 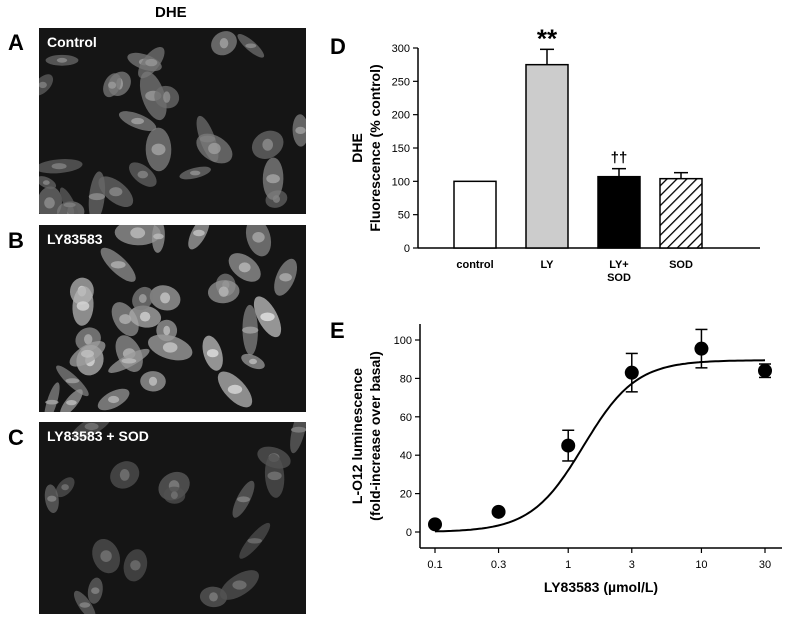 What do you see at coordinates (337, 330) in the screenshot?
I see `panel-letter-e: E` at bounding box center [337, 330].